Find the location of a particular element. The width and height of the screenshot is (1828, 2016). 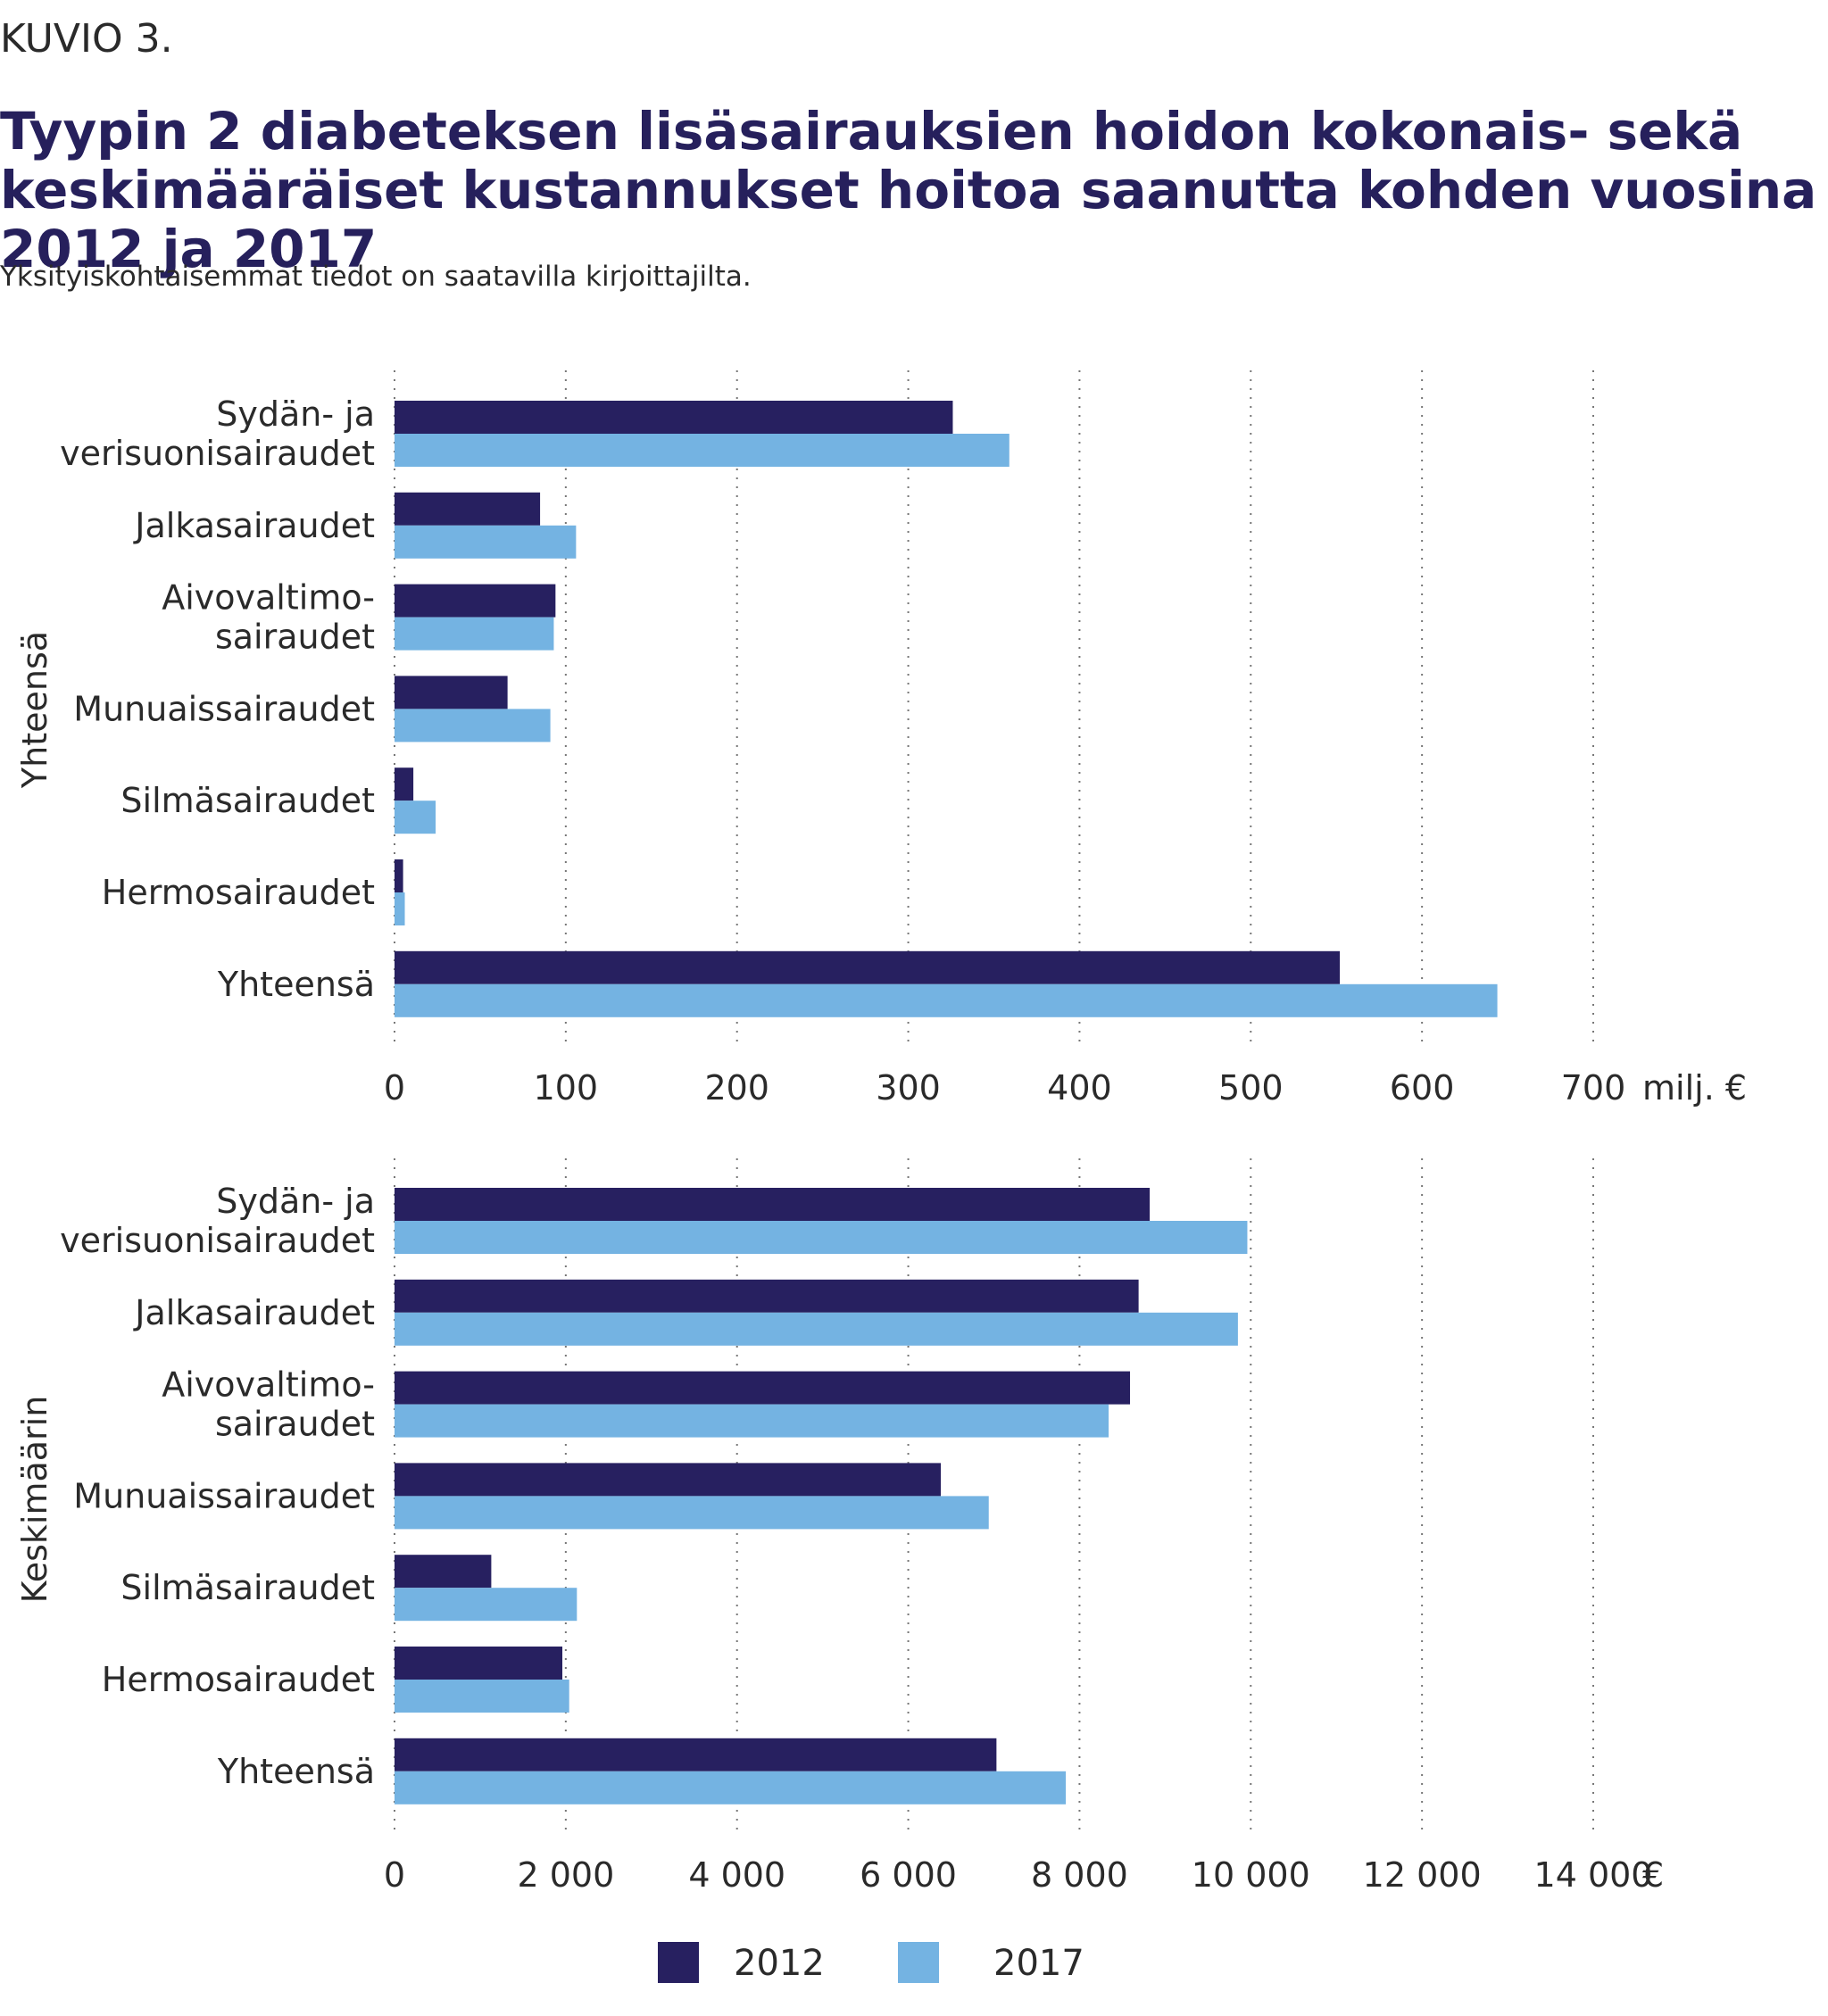

x-tick-label: 400 is located at coordinates (1079, 1088).